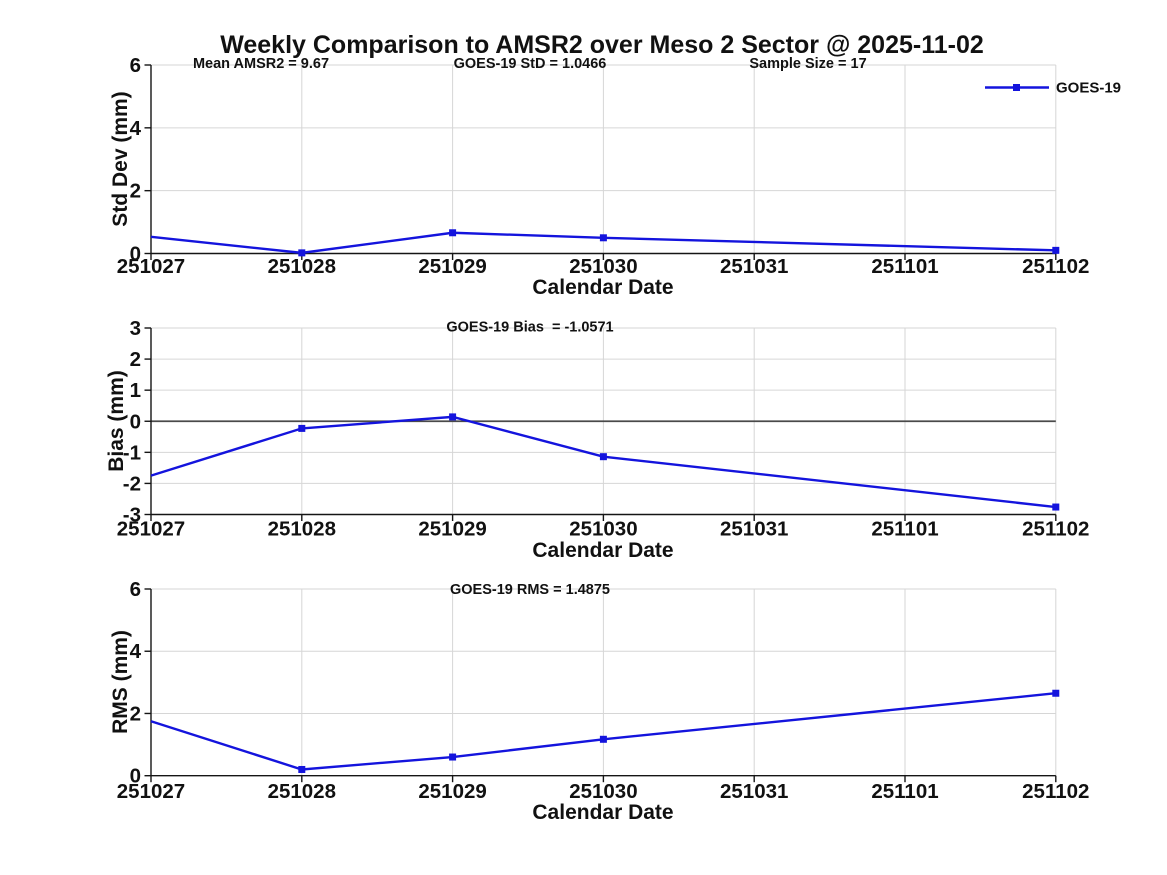 This screenshot has width=1167, height=875. What do you see at coordinates (135, 390) in the screenshot?
I see `y-tick-label: 1` at bounding box center [135, 390].